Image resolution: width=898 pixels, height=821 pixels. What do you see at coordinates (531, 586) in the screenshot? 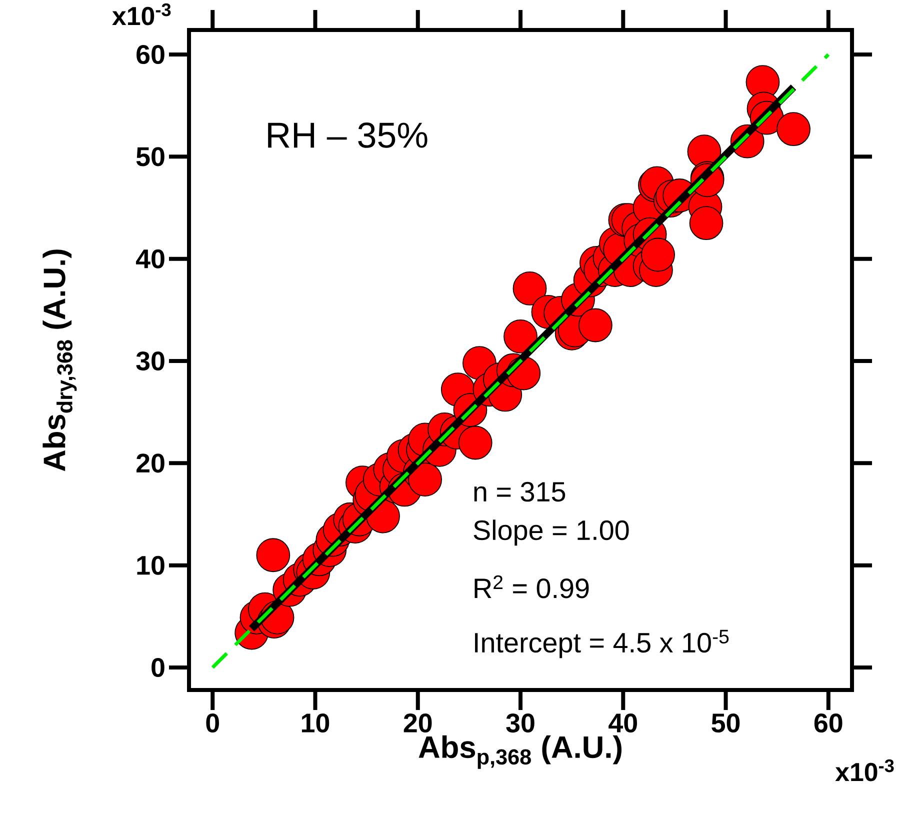
I see `annotation: R$^{2}$ = 0.99` at bounding box center [531, 586].